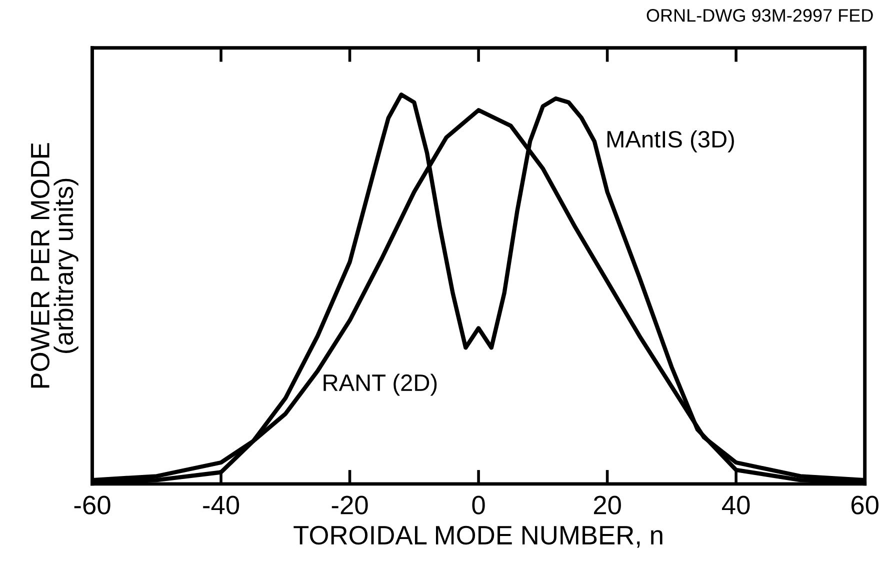  I want to click on text: ORNL-DWG 93M-2997 FED, so click(759, 15).